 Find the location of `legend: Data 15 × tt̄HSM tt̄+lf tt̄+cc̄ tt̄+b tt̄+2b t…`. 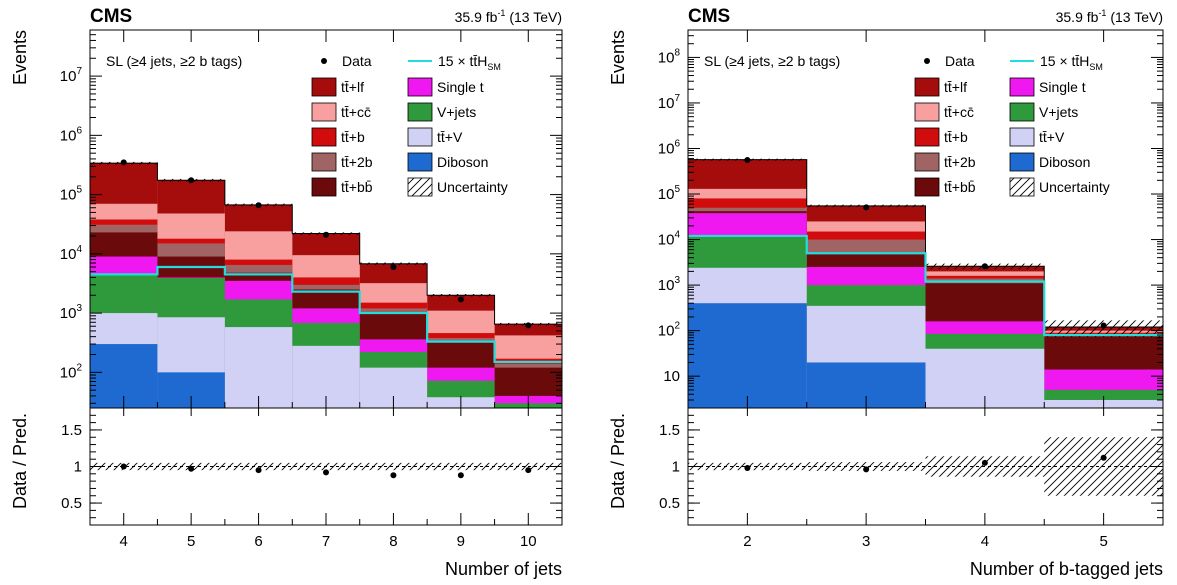

legend: Data 15 × tt̄HSM tt̄+lf tt̄+cc̄ tt̄+b tt̄+2b t… is located at coordinates (1012, 125).